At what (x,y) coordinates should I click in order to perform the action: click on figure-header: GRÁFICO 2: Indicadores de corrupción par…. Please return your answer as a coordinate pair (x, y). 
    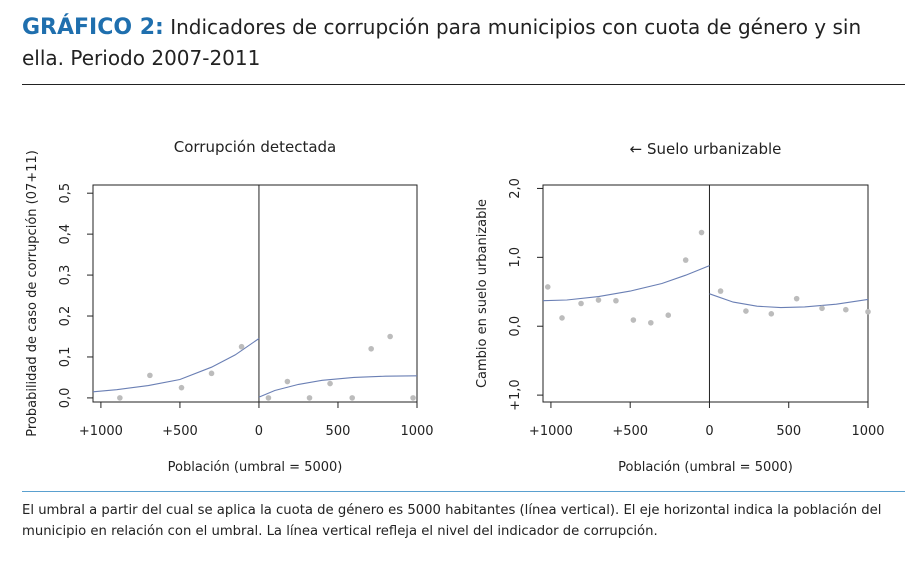
    Looking at the image, I should click on (462, 42).